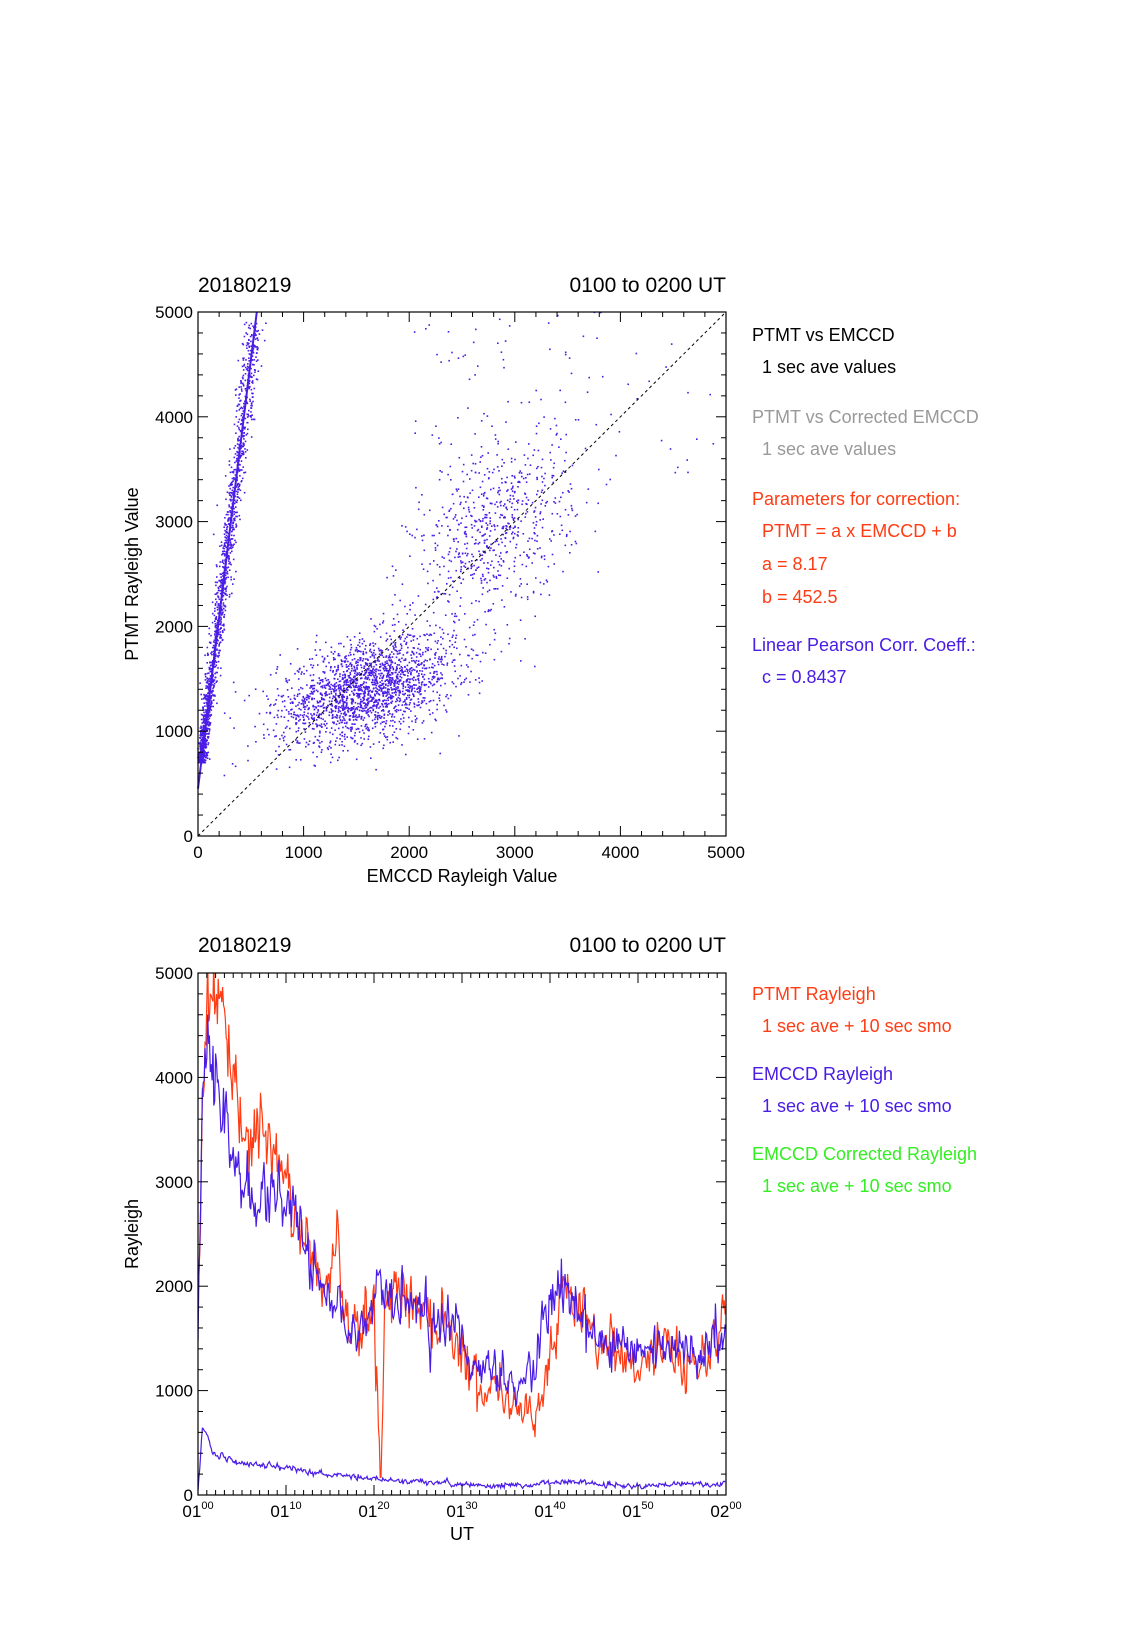 The height and width of the screenshot is (1635, 1121). Describe the element at coordinates (174, 1391) in the screenshot. I see `rayleigh-tick-label: 1000` at that location.